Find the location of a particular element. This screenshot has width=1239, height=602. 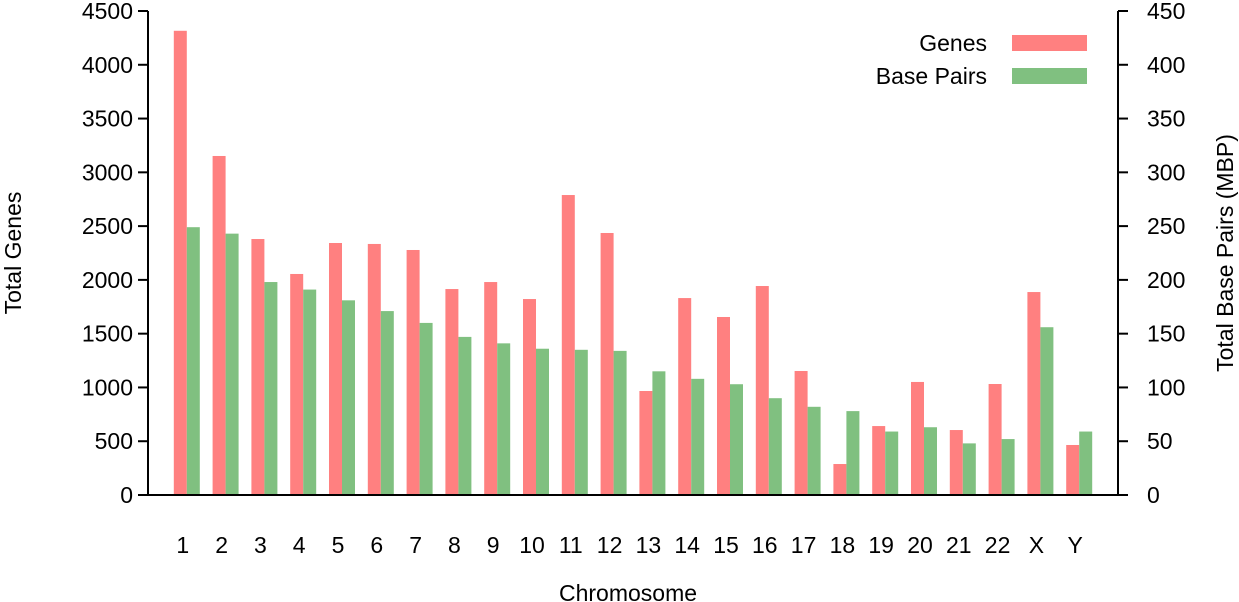

x-tick-label: 18 is located at coordinates (843, 545).